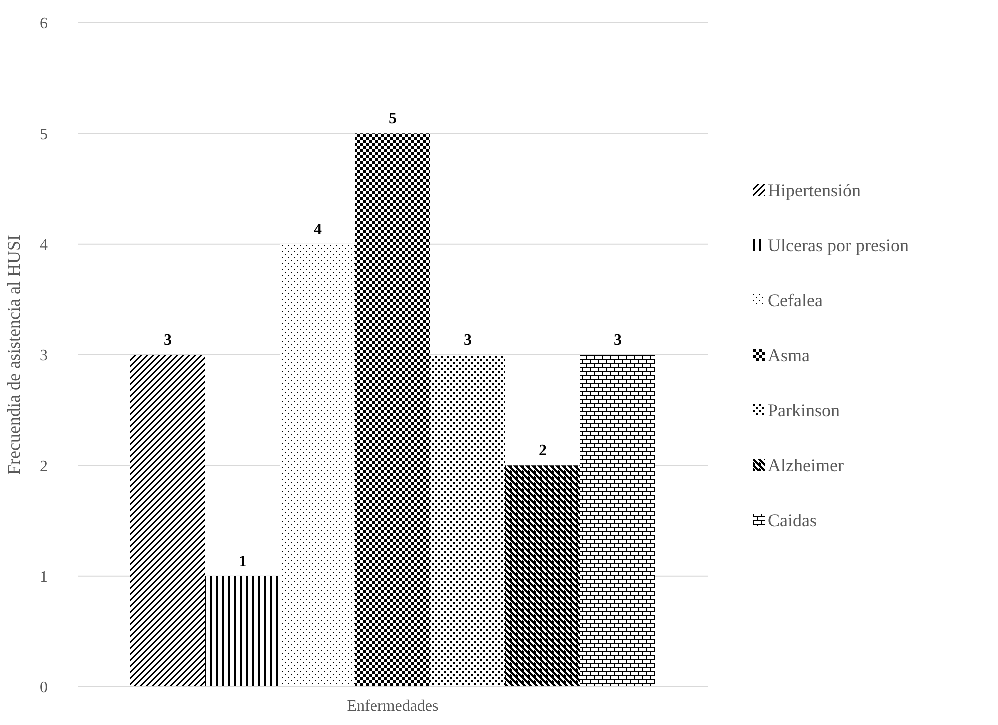 The image size is (998, 725). What do you see at coordinates (393, 119) in the screenshot?
I see `data-label: 5` at bounding box center [393, 119].